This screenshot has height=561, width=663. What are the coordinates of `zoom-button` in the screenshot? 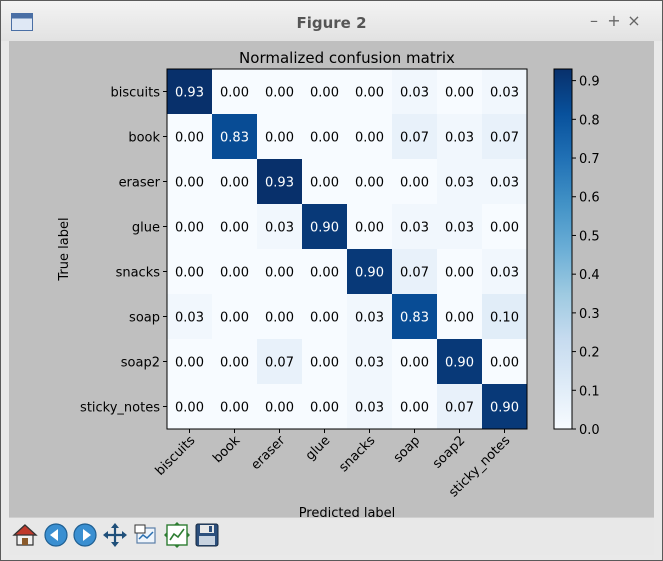 It's located at (146, 535).